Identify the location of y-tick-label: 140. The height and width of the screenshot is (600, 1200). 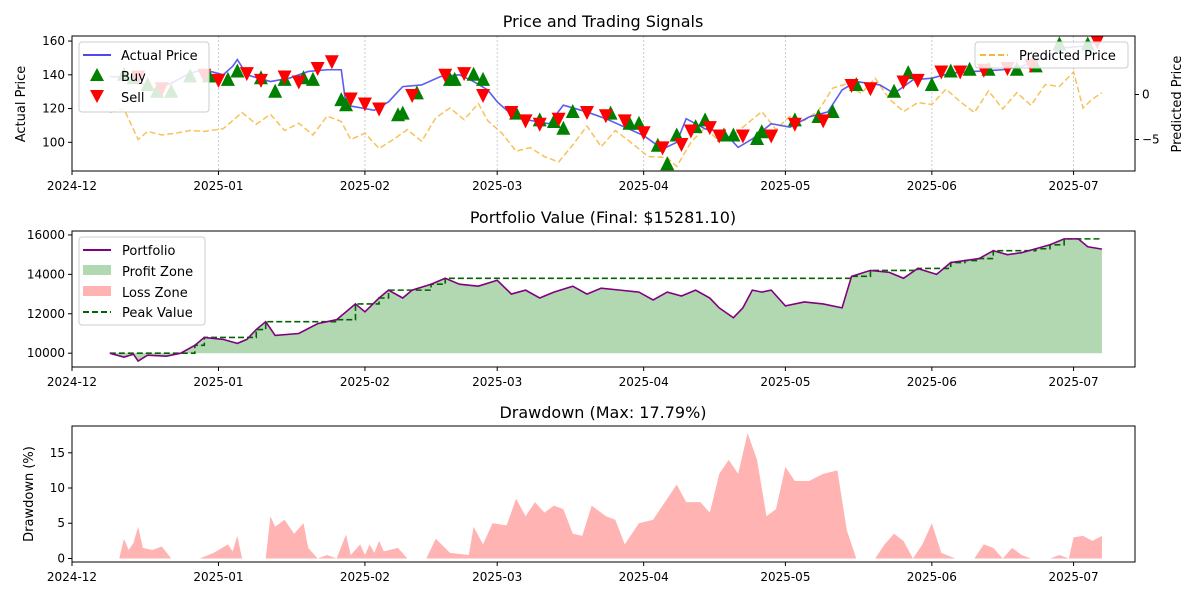
(53, 75).